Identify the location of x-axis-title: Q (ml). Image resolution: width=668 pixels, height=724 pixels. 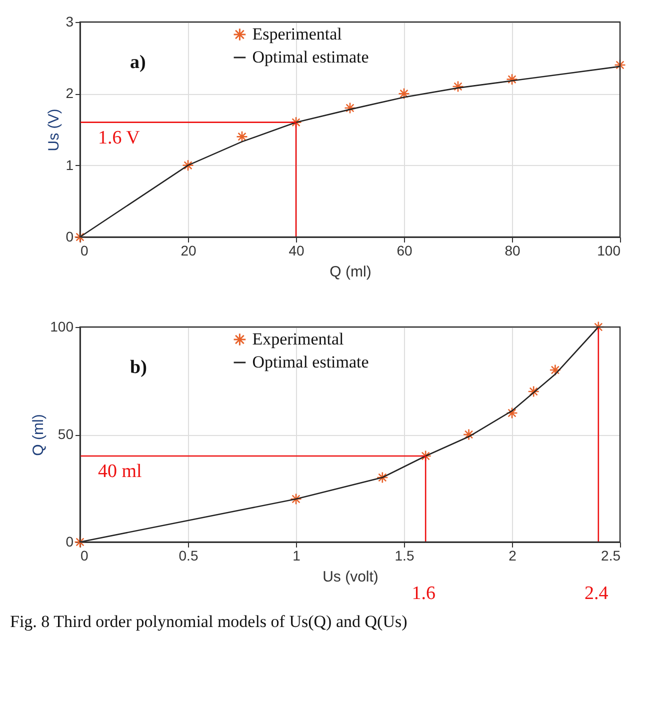
(351, 272).